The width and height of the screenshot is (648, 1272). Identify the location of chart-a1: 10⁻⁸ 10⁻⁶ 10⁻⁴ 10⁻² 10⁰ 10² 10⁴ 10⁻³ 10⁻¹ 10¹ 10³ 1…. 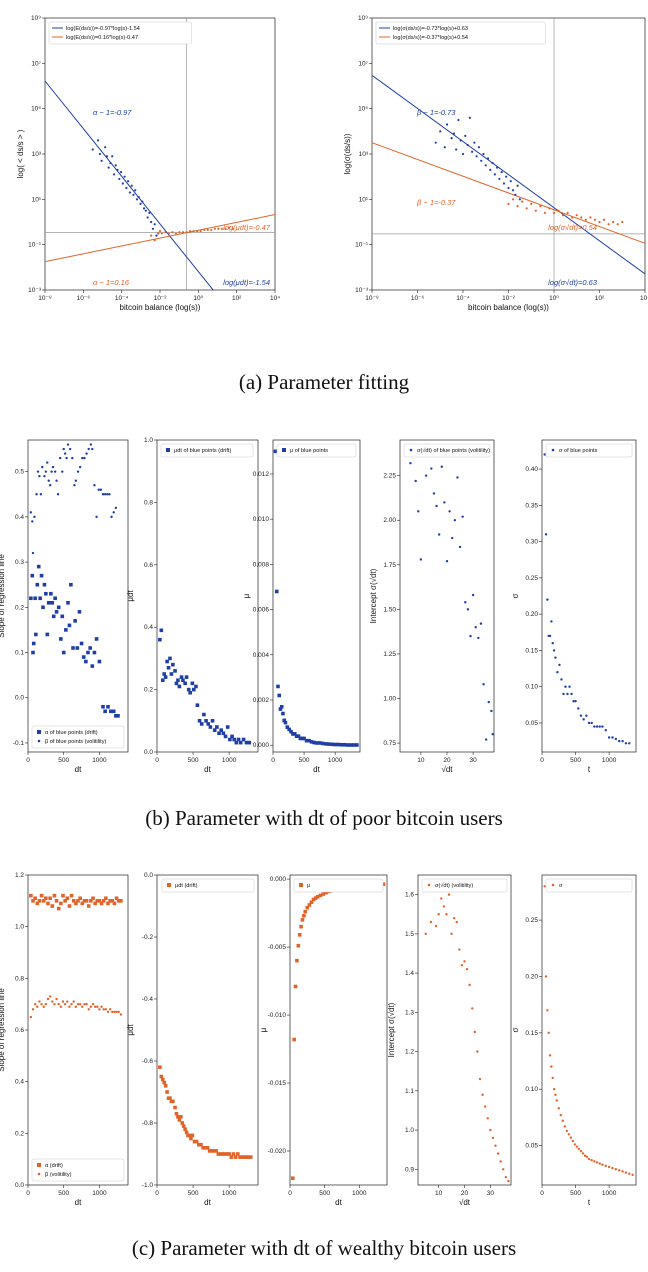
(148, 163).